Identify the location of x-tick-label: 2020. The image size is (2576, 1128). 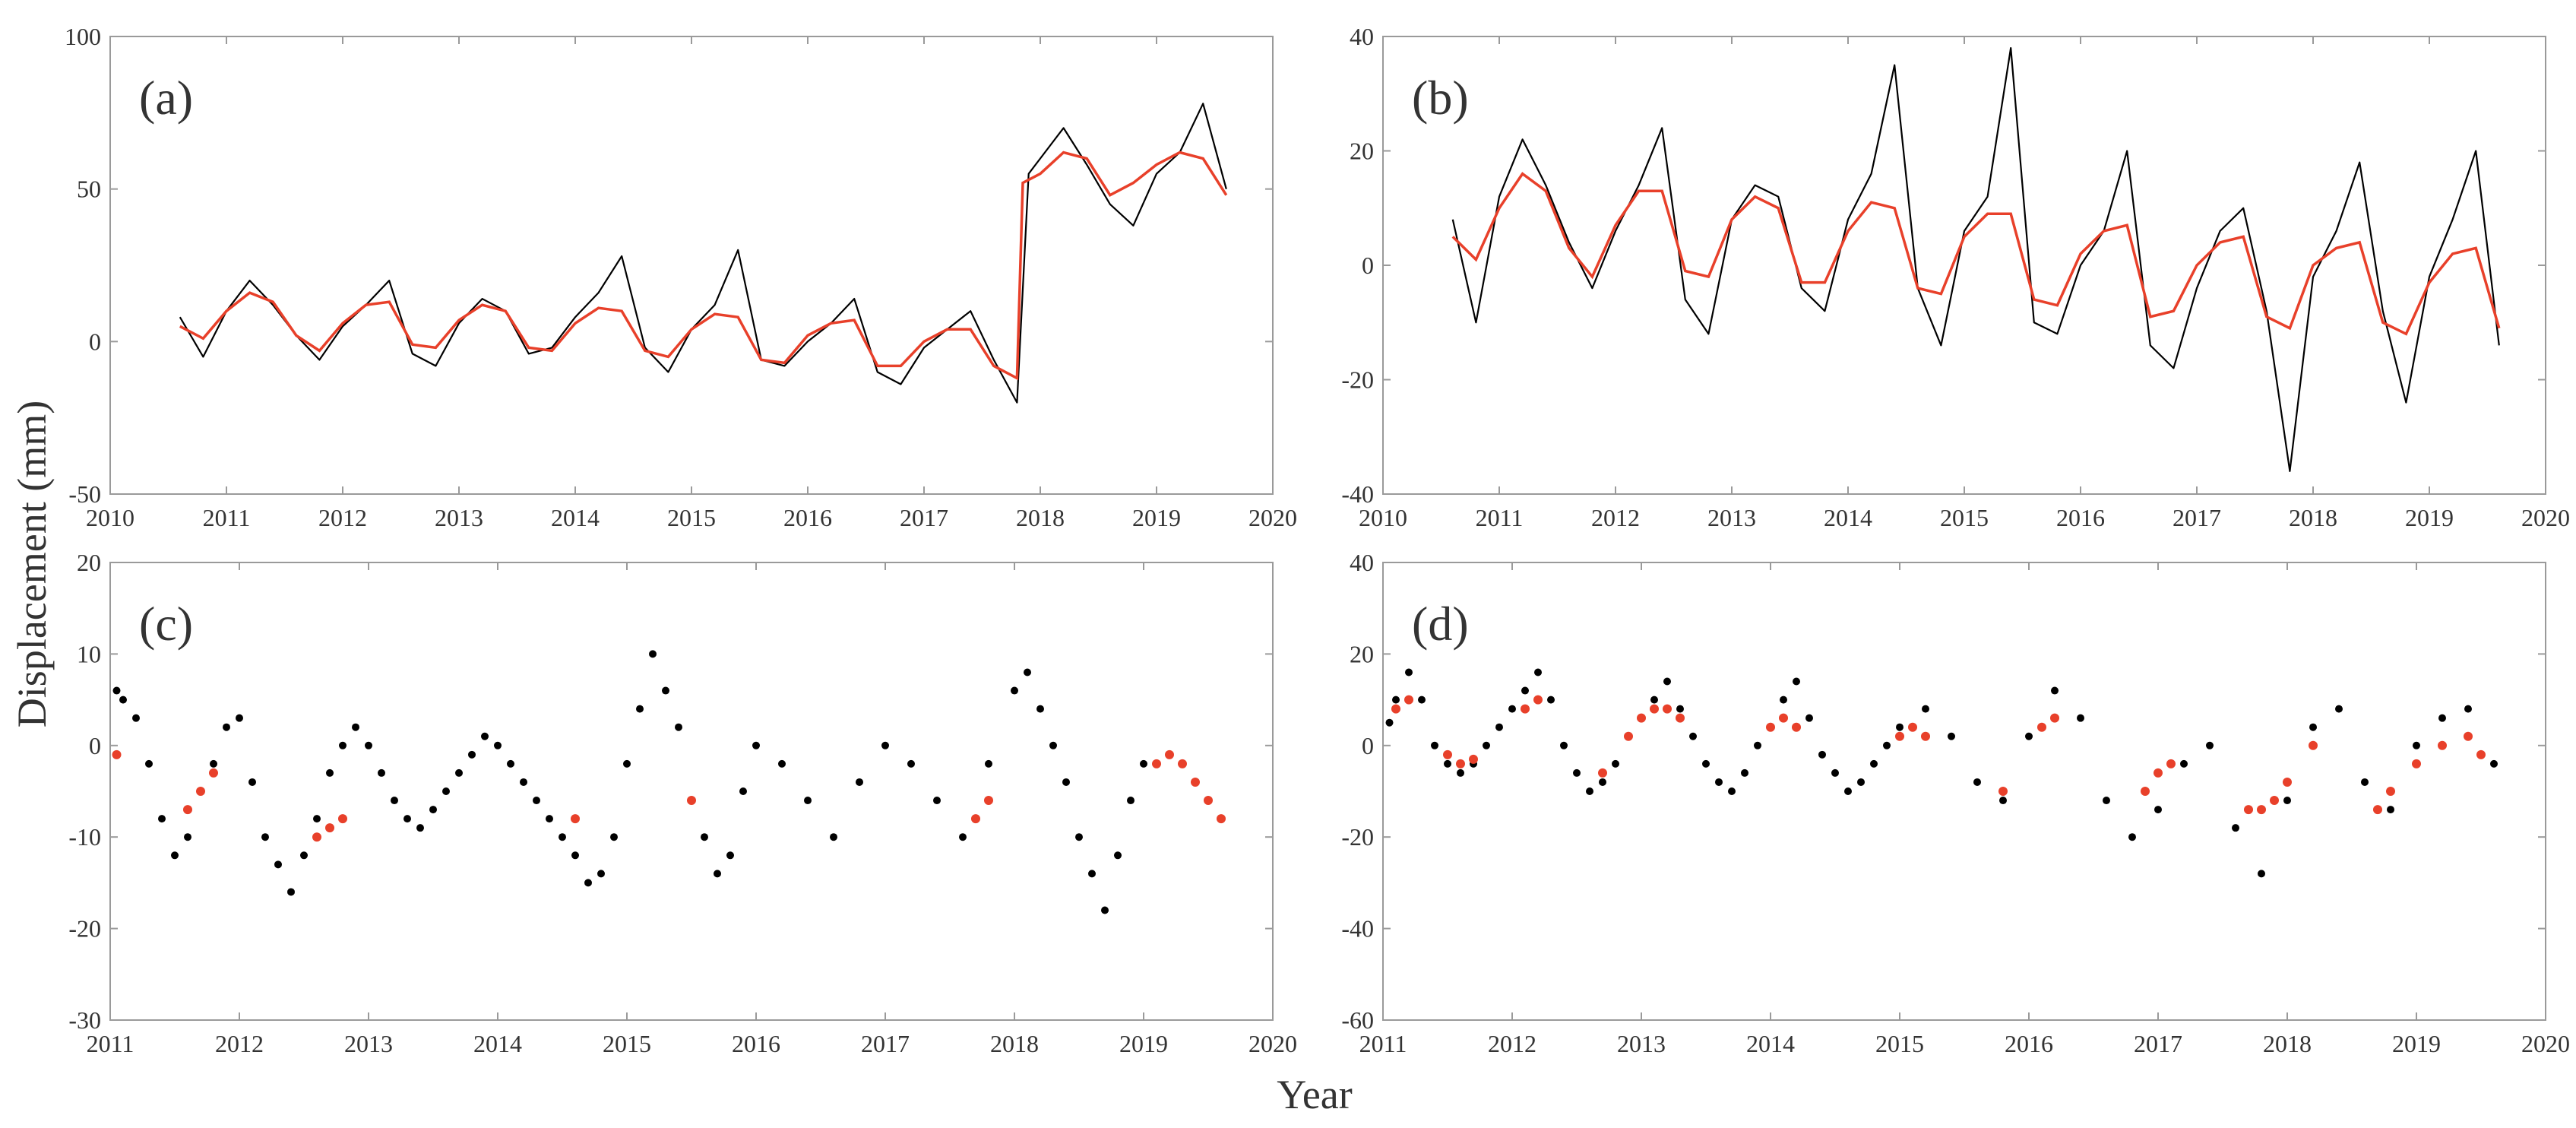
(2545, 517).